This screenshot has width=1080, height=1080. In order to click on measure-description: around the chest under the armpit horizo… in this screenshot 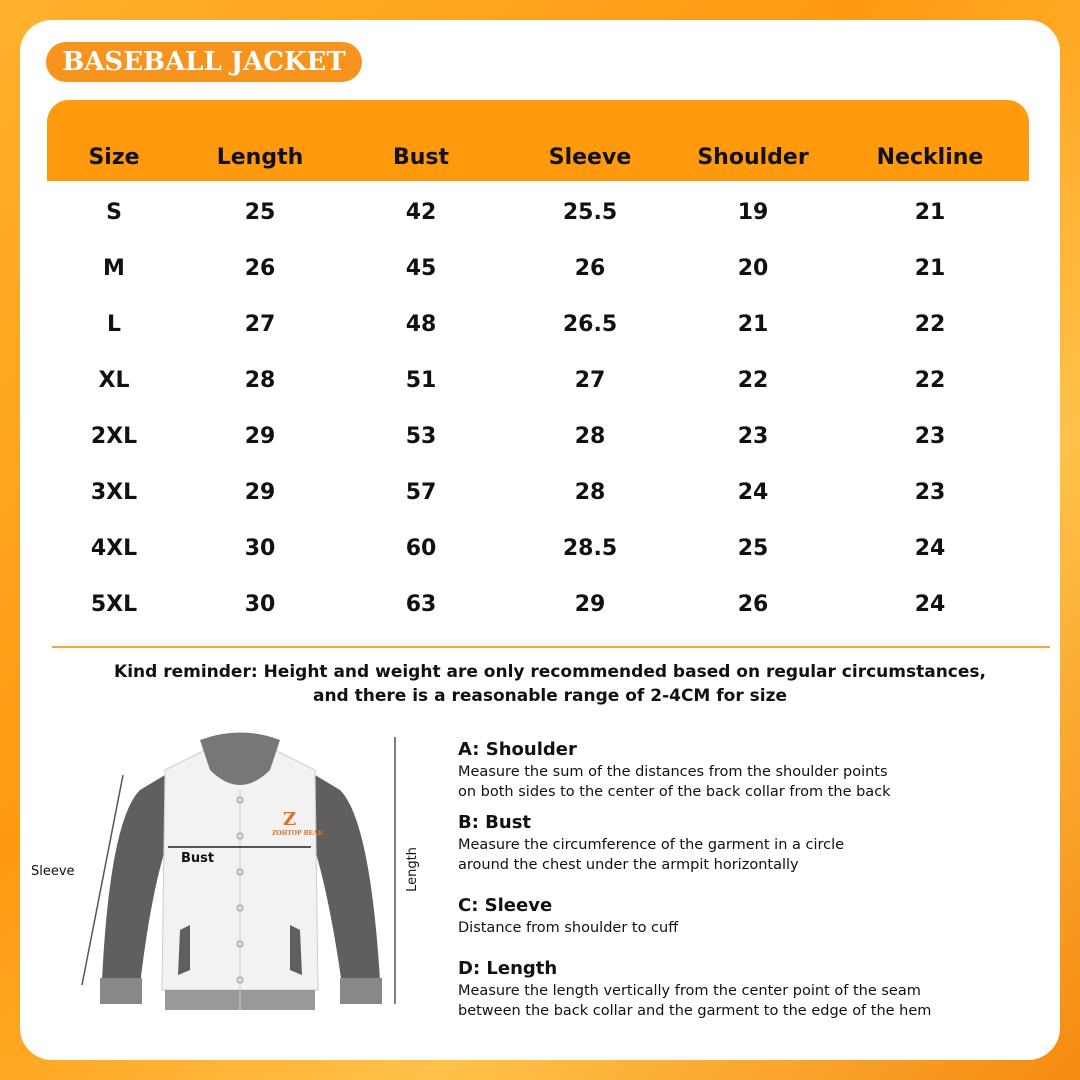, I will do `click(628, 865)`.